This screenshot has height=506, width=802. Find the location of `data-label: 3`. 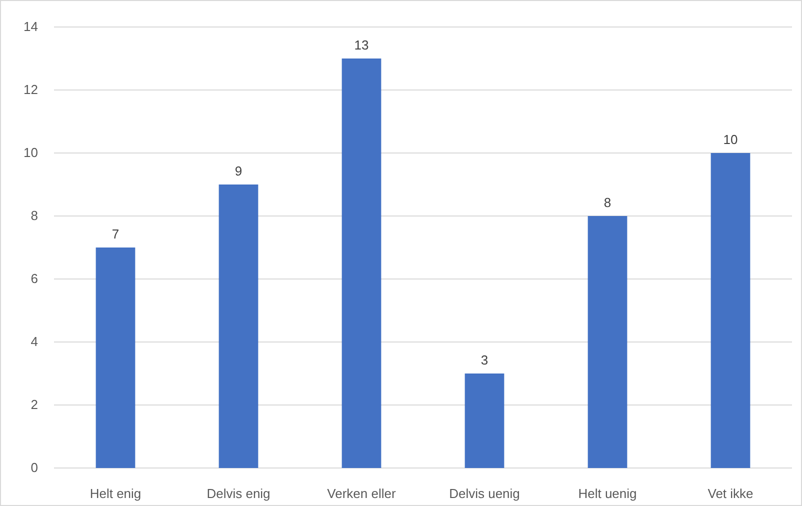

data-label: 3 is located at coordinates (484, 360).